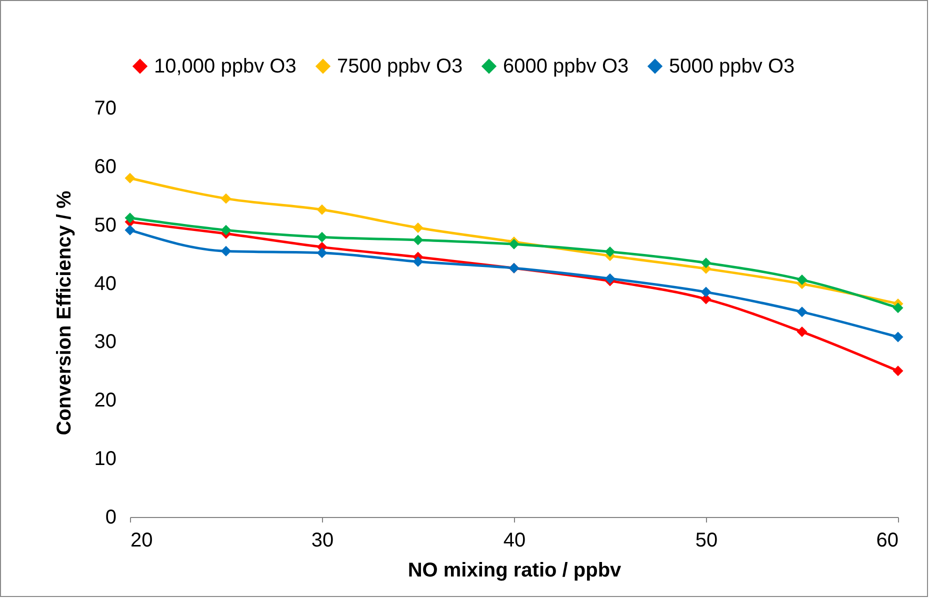 This screenshot has height=599, width=930. I want to click on y-tick-label: 10, so click(105, 459).